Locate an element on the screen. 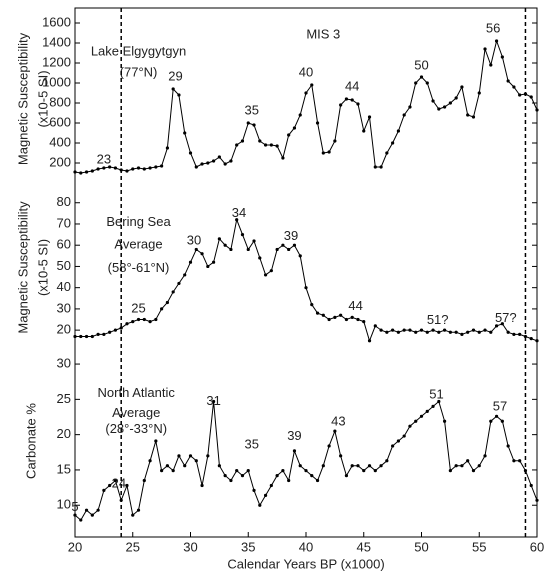 Image resolution: width=550 pixels, height=573 pixels. x-axis-label: Calendar Years BP (x1000) is located at coordinates (305, 563).